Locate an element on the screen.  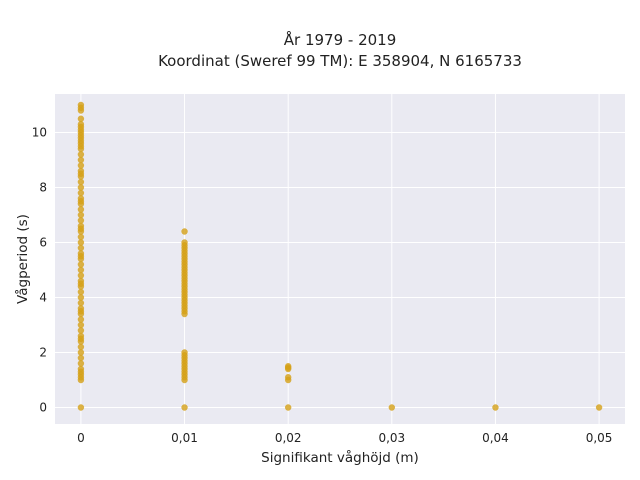
y-tick-labels: 0 2 4 6 8 10 is located at coordinates (39, 270).